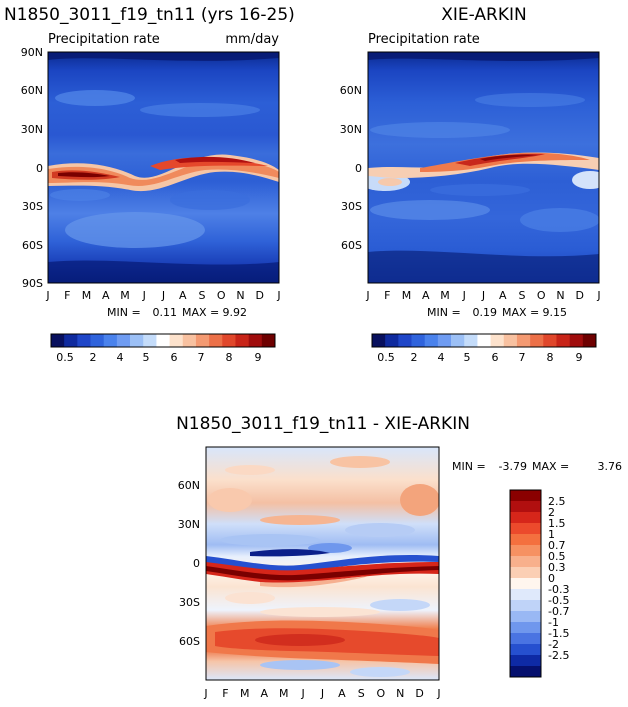 The image size is (628, 707). I want to click on panel3-colorbar-label: 0.5, so click(557, 556).